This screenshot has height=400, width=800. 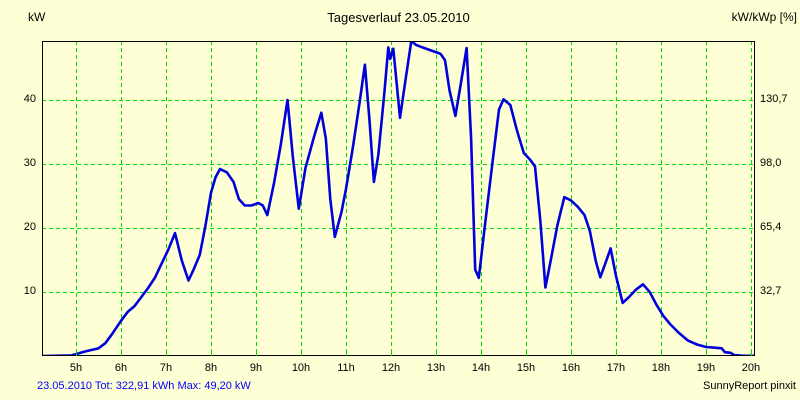 I want to click on y-tick-label-right: 98,0, so click(x=771, y=162).